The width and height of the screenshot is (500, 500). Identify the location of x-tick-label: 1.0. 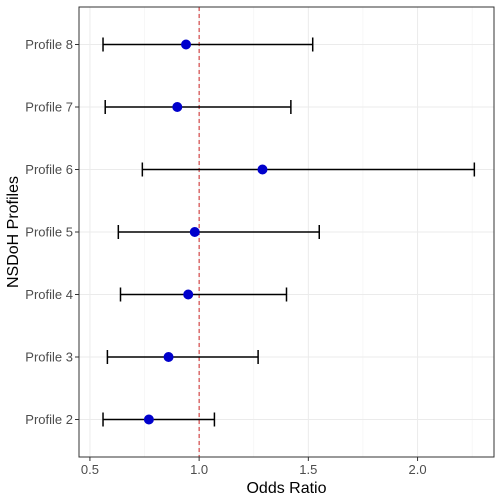
(199, 469).